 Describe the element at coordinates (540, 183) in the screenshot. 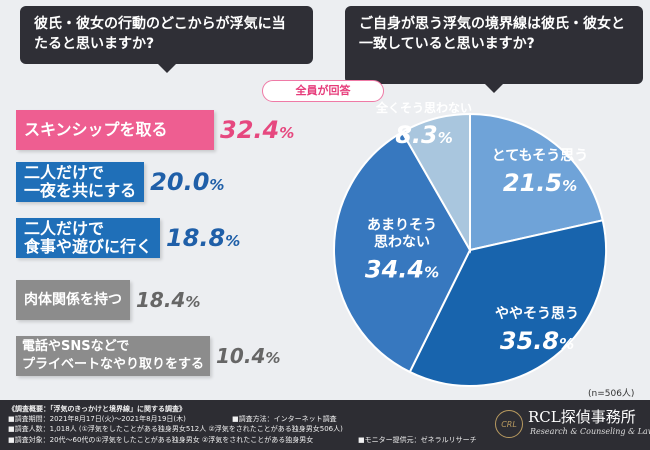

I see `pie-value: 21.5%` at that location.